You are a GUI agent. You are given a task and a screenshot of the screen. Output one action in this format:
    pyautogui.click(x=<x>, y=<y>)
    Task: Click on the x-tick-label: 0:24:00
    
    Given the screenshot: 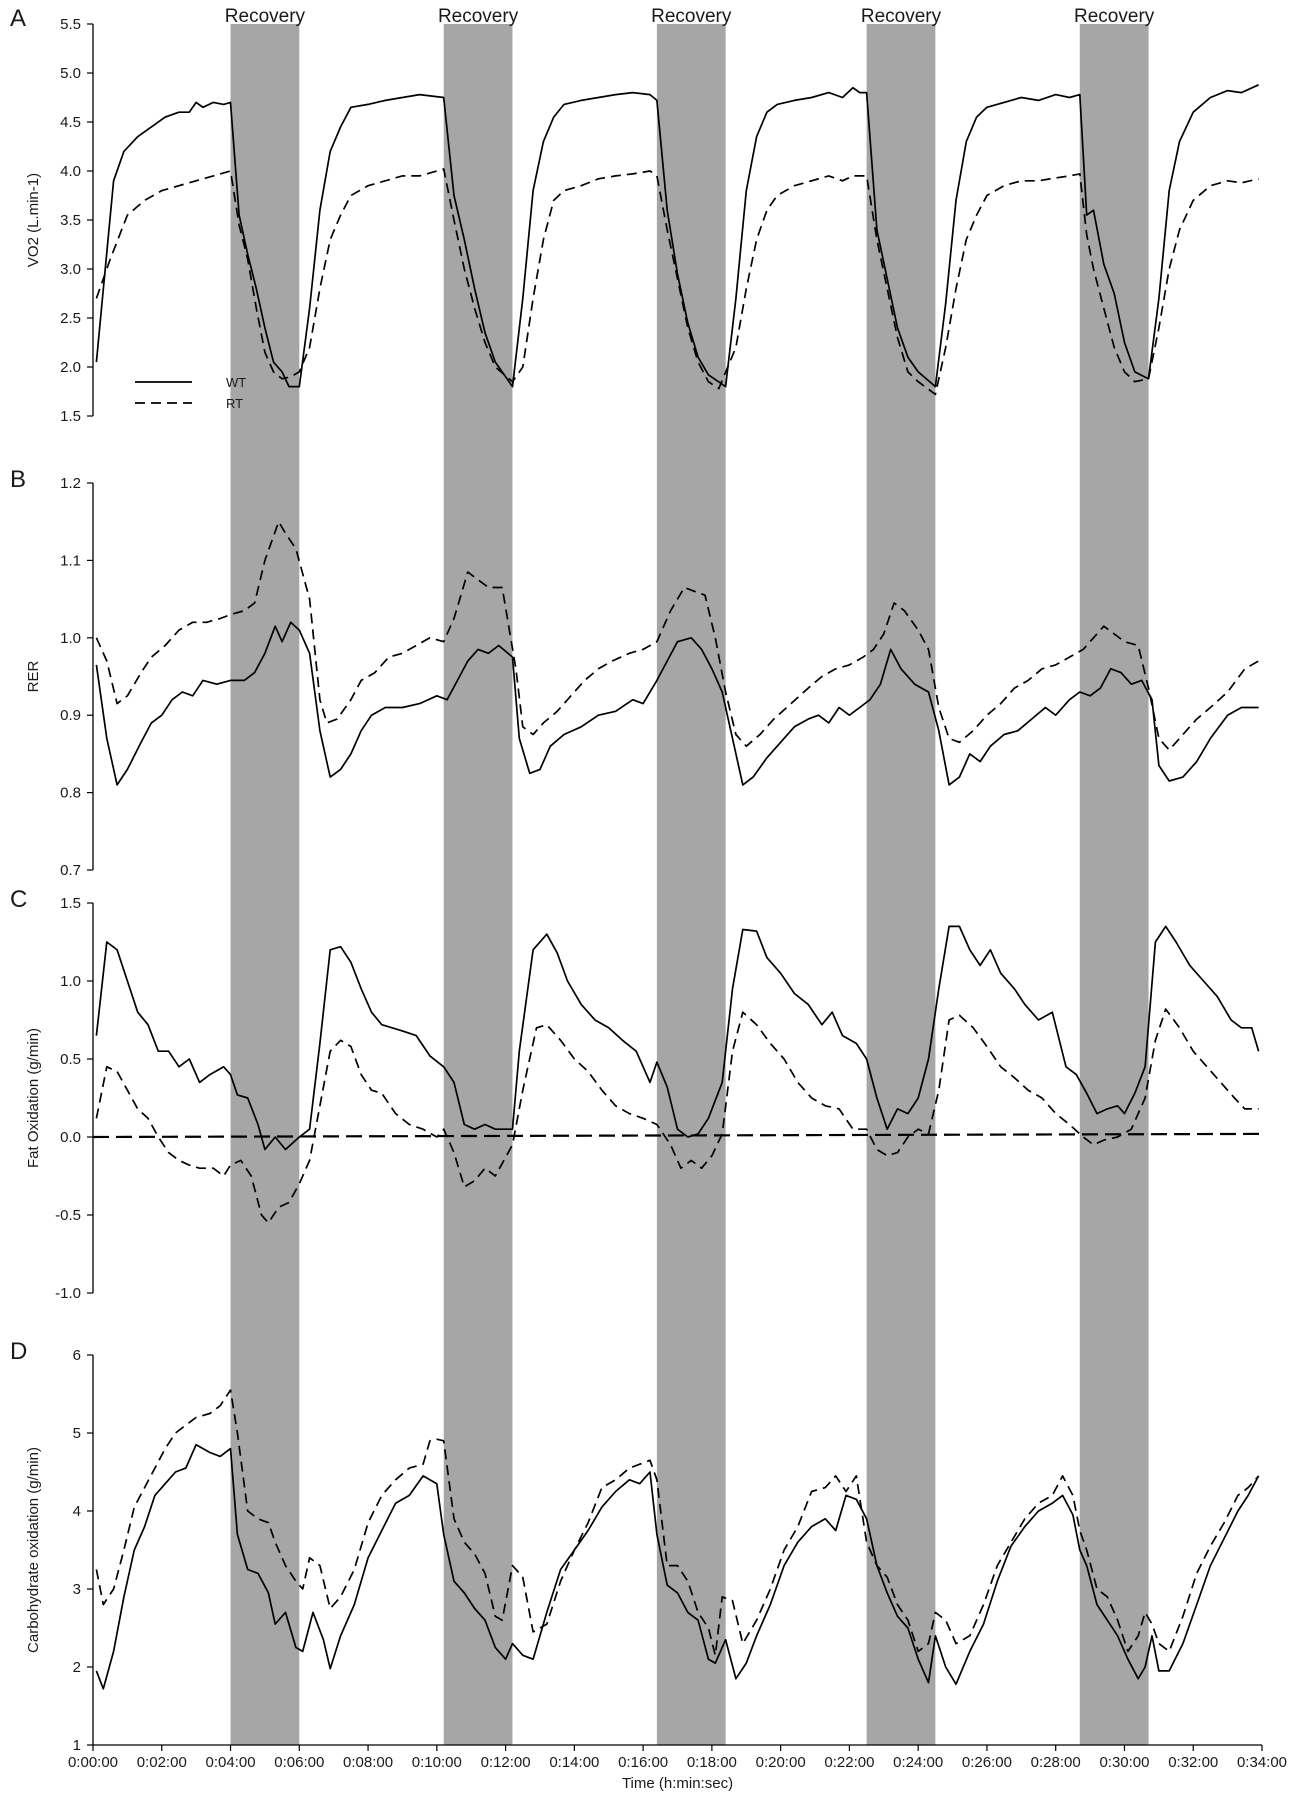 What is the action you would take?
    pyautogui.click(x=918, y=1762)
    